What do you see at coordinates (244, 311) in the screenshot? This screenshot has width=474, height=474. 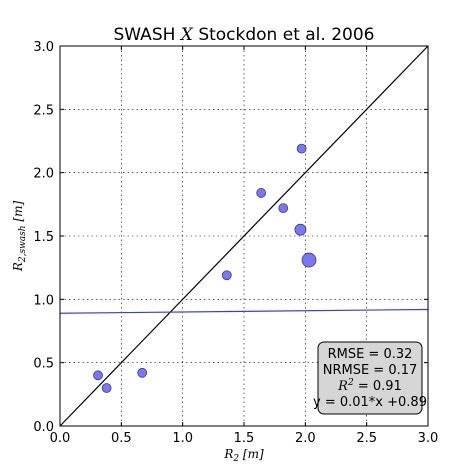 I see `fit-line` at bounding box center [244, 311].